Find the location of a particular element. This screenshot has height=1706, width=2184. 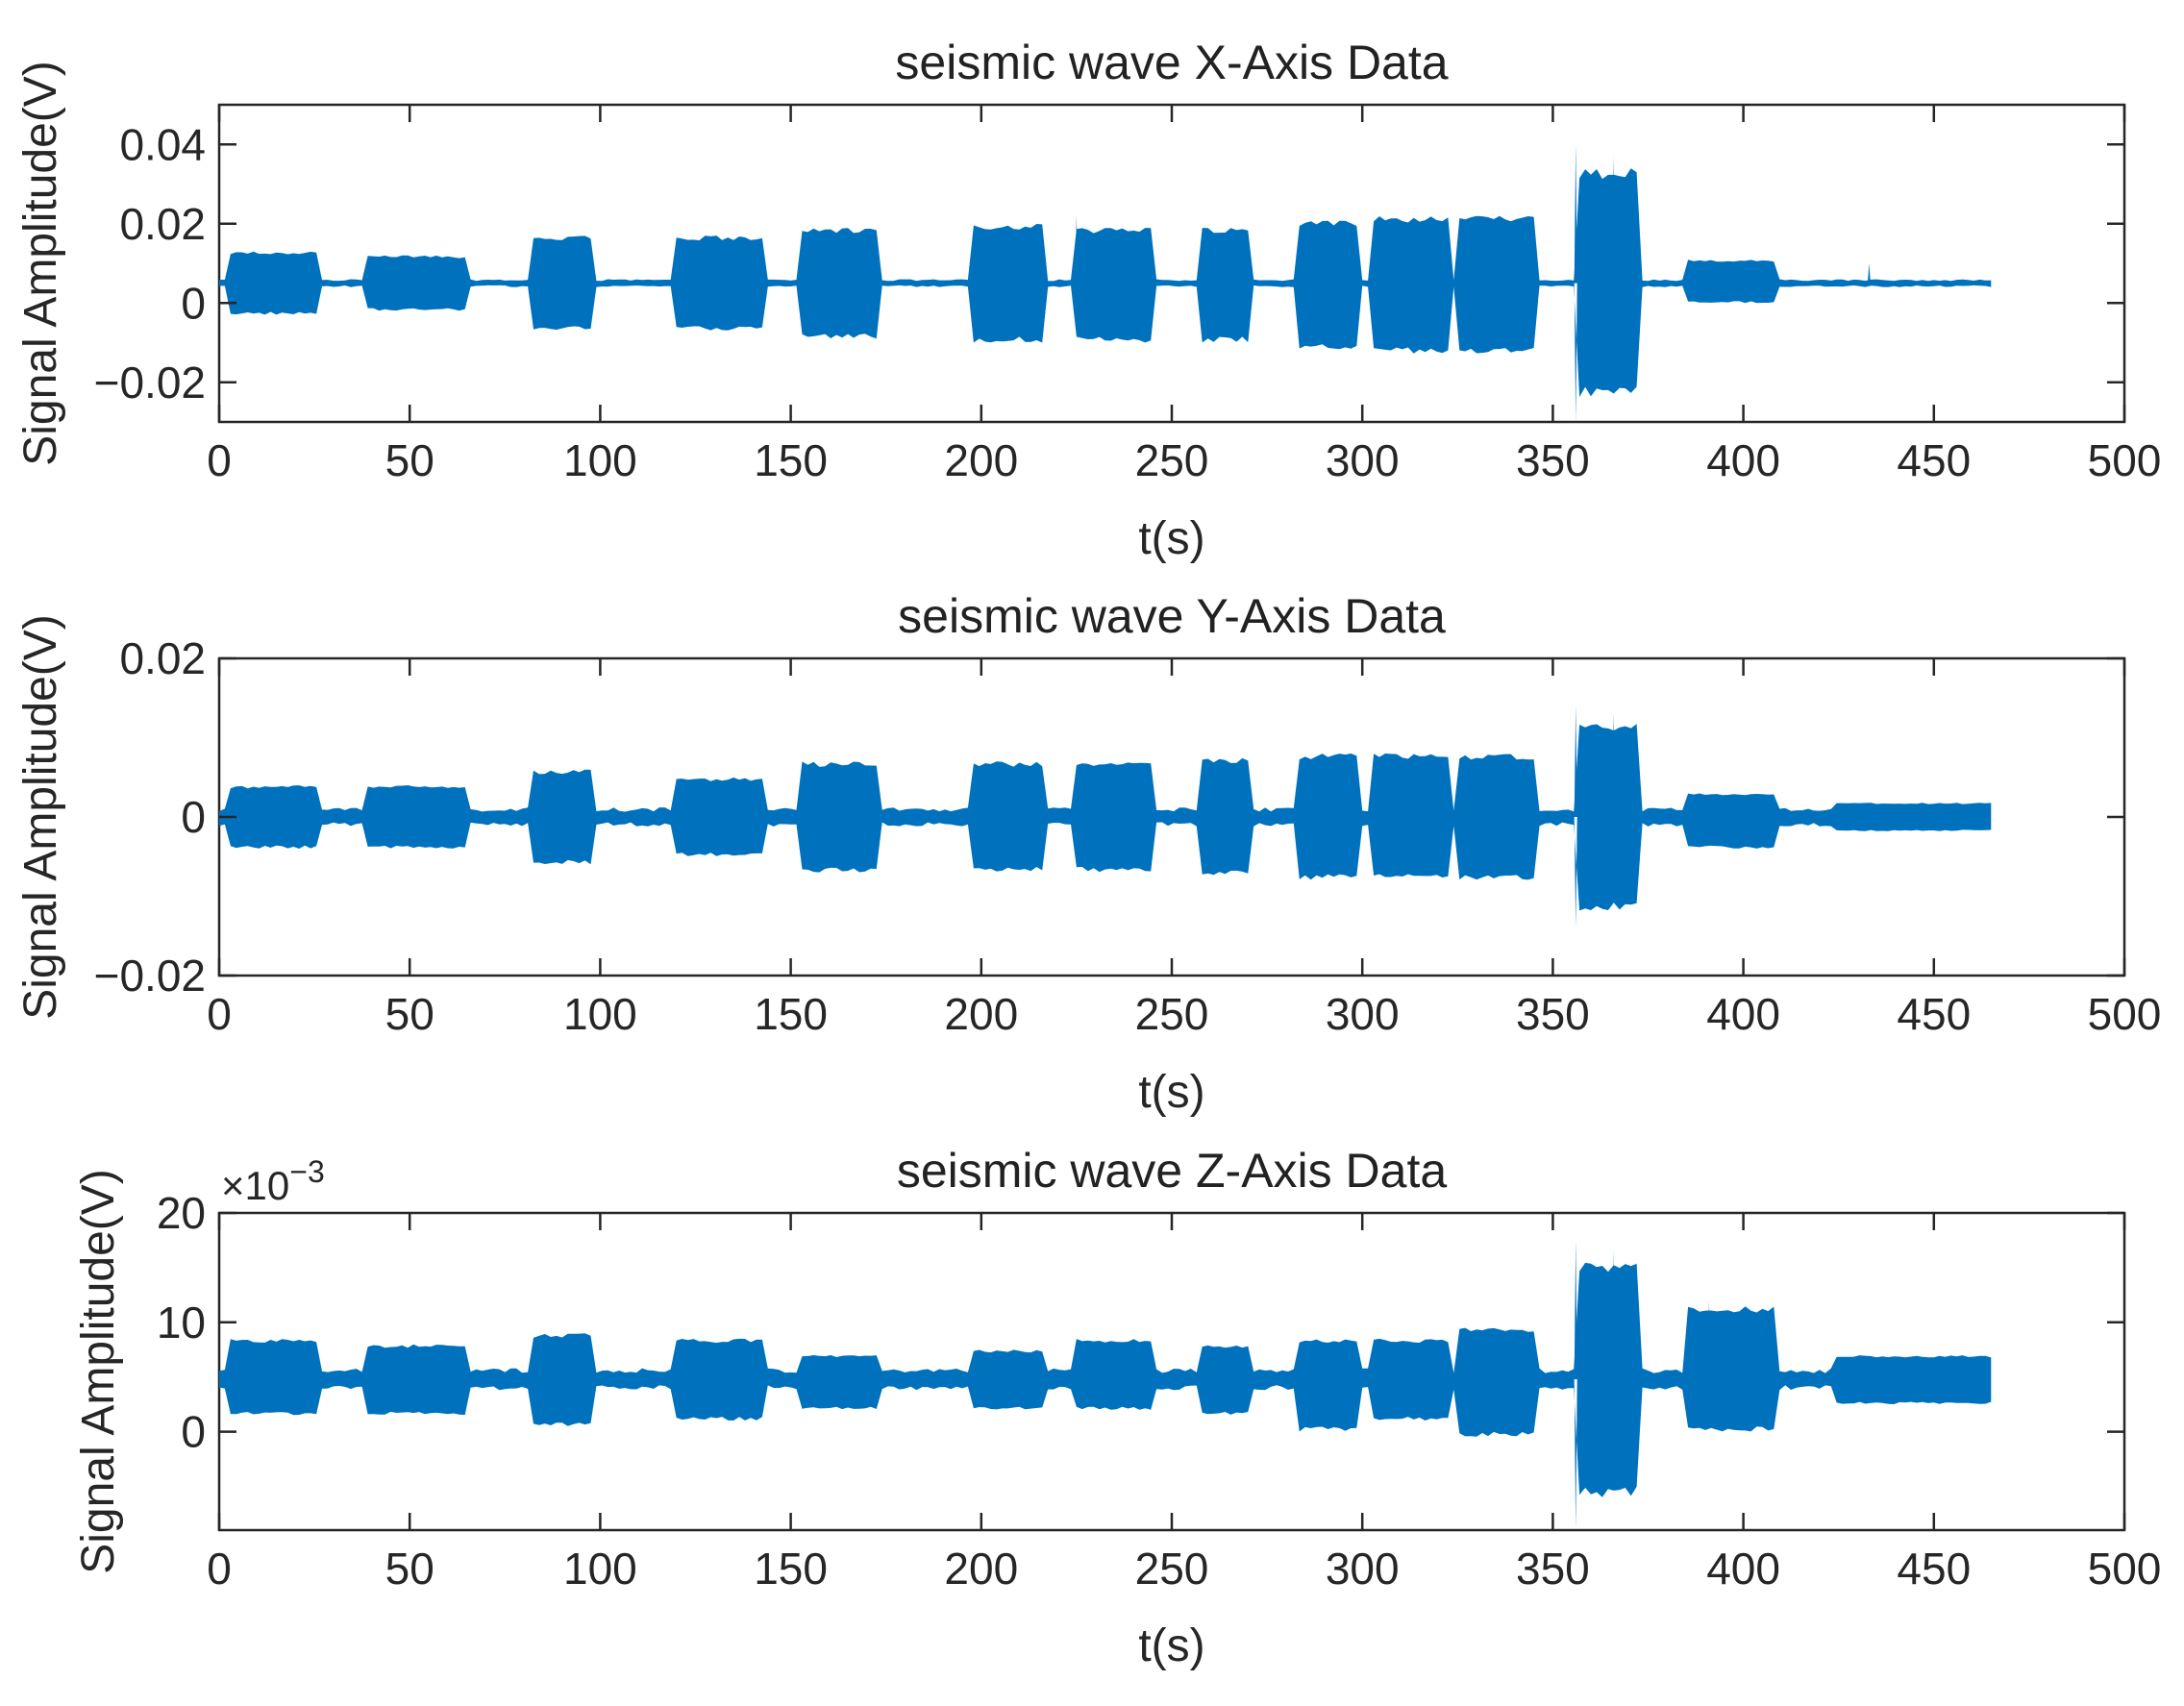

y-exponent-label: ×10⁻³ is located at coordinates (273, 1181).